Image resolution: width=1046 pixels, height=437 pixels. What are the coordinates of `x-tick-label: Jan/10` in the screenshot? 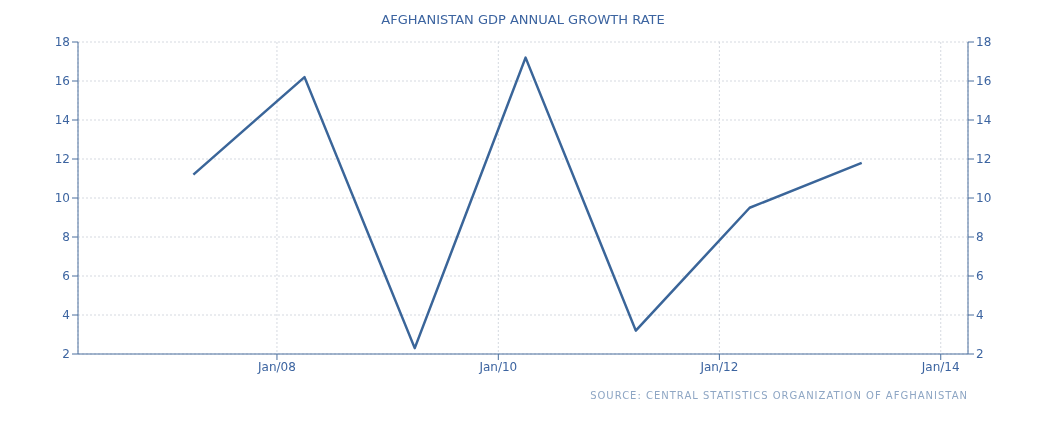 It's located at (498, 366).